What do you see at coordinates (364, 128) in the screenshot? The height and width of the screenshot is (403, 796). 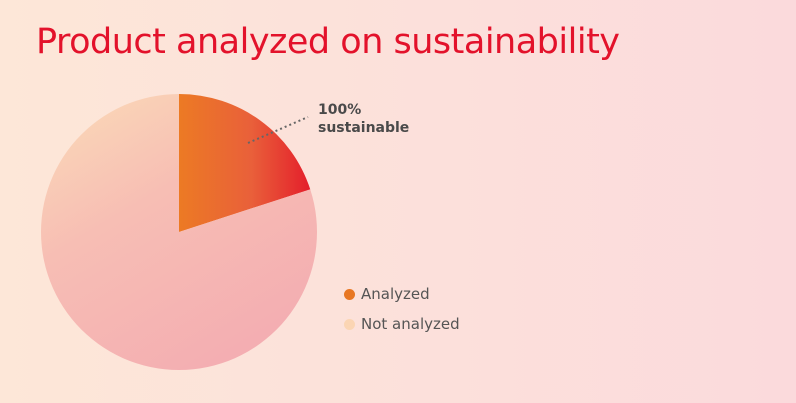 I see `callout-line2: sustainable` at bounding box center [364, 128].